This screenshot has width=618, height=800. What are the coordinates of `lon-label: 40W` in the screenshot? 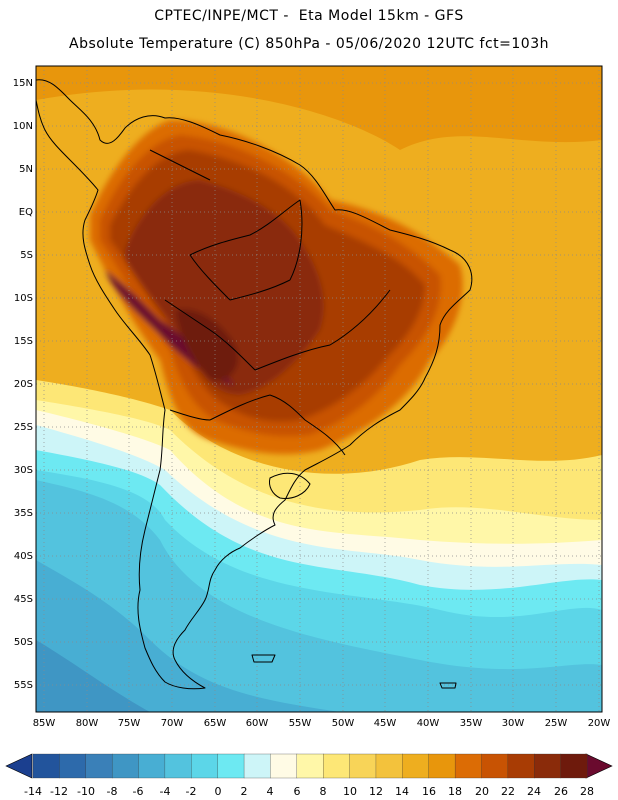 It's located at (428, 723).